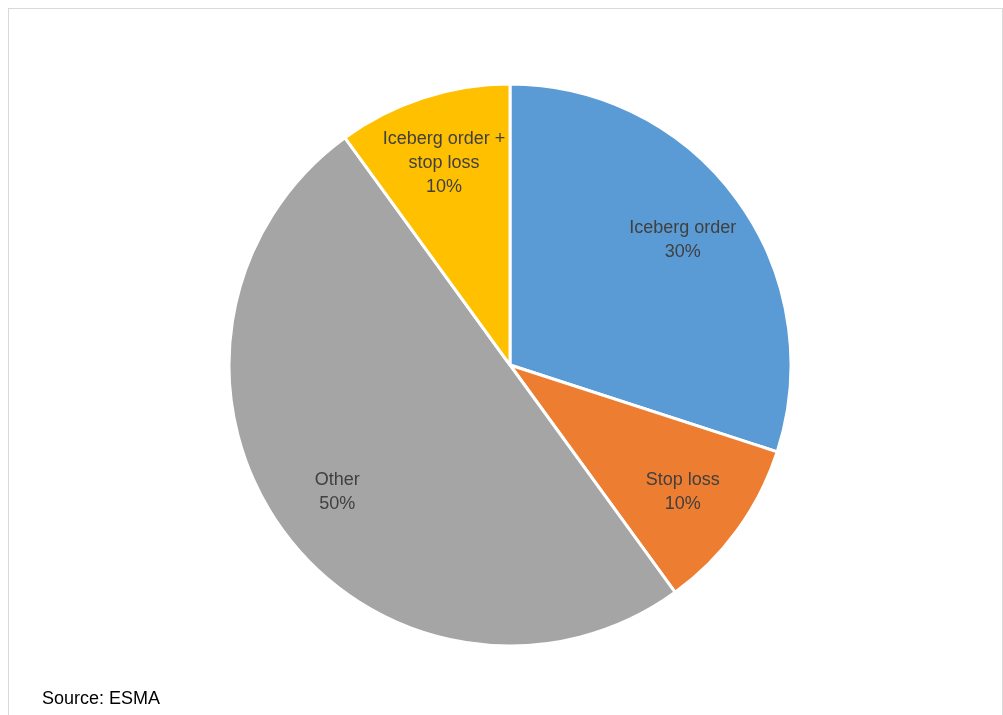  Describe the element at coordinates (101, 698) in the screenshot. I see `source-note: Source: ESMA` at that location.